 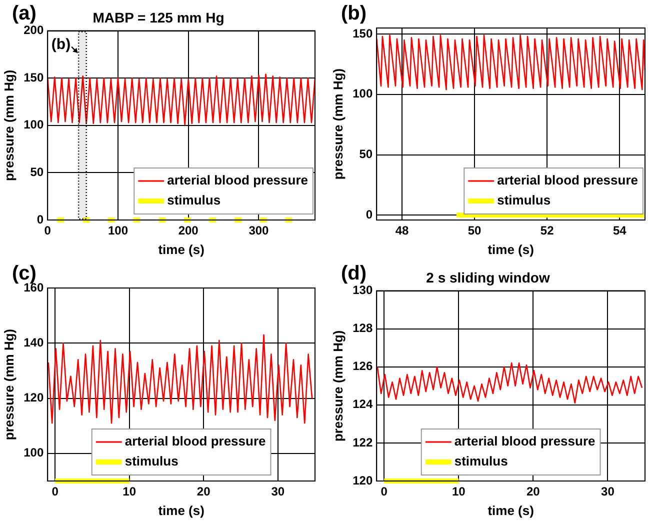 What do you see at coordinates (362, 404) in the screenshot?
I see `y-tick-label: 124` at bounding box center [362, 404].